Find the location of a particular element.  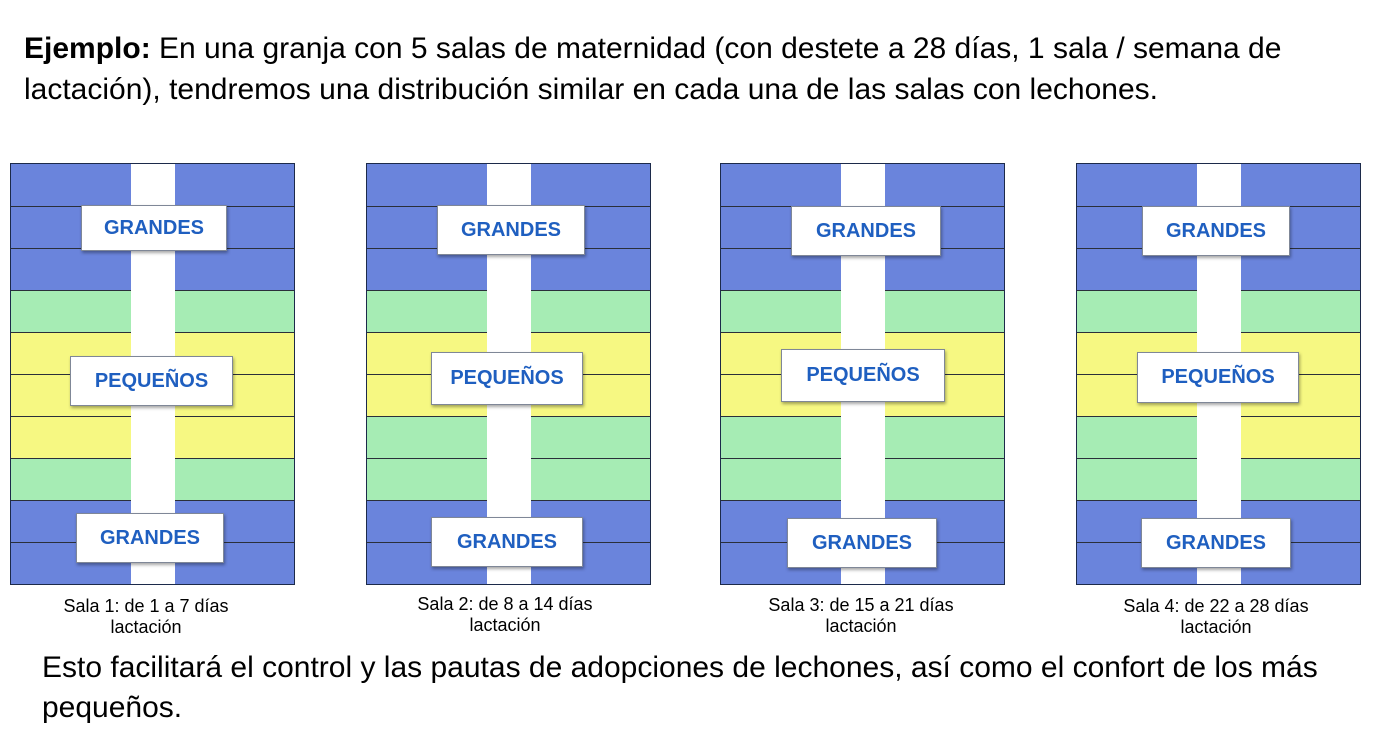

room-caption-1: Sala 1: de 1 a 7 días lactación is located at coordinates (148, 617).